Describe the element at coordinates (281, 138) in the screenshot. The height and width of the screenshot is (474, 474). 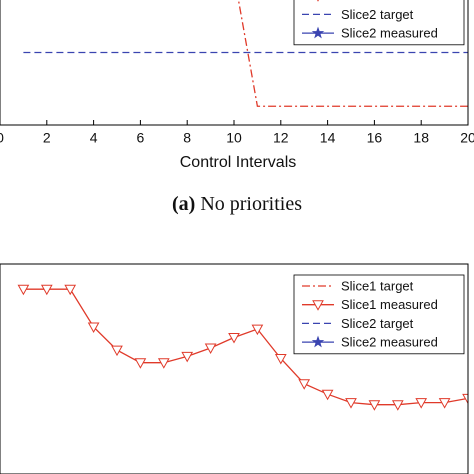
I see `x-tick-label: 12` at that location.